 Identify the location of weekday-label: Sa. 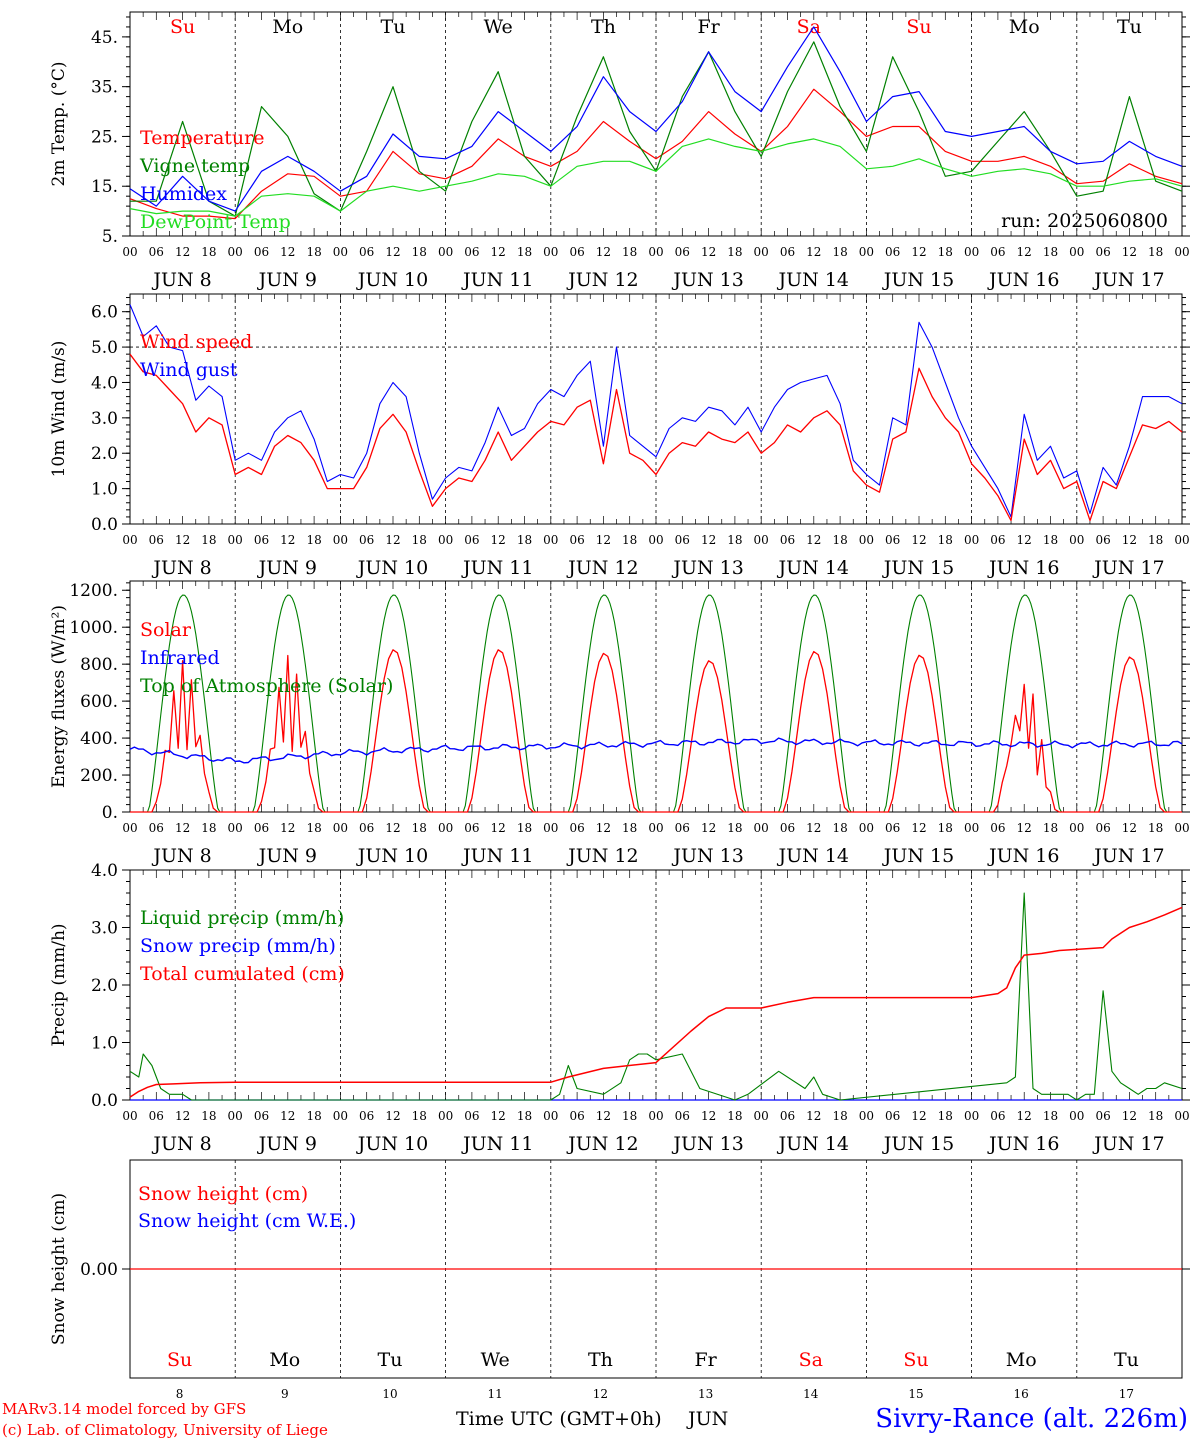
(809, 27).